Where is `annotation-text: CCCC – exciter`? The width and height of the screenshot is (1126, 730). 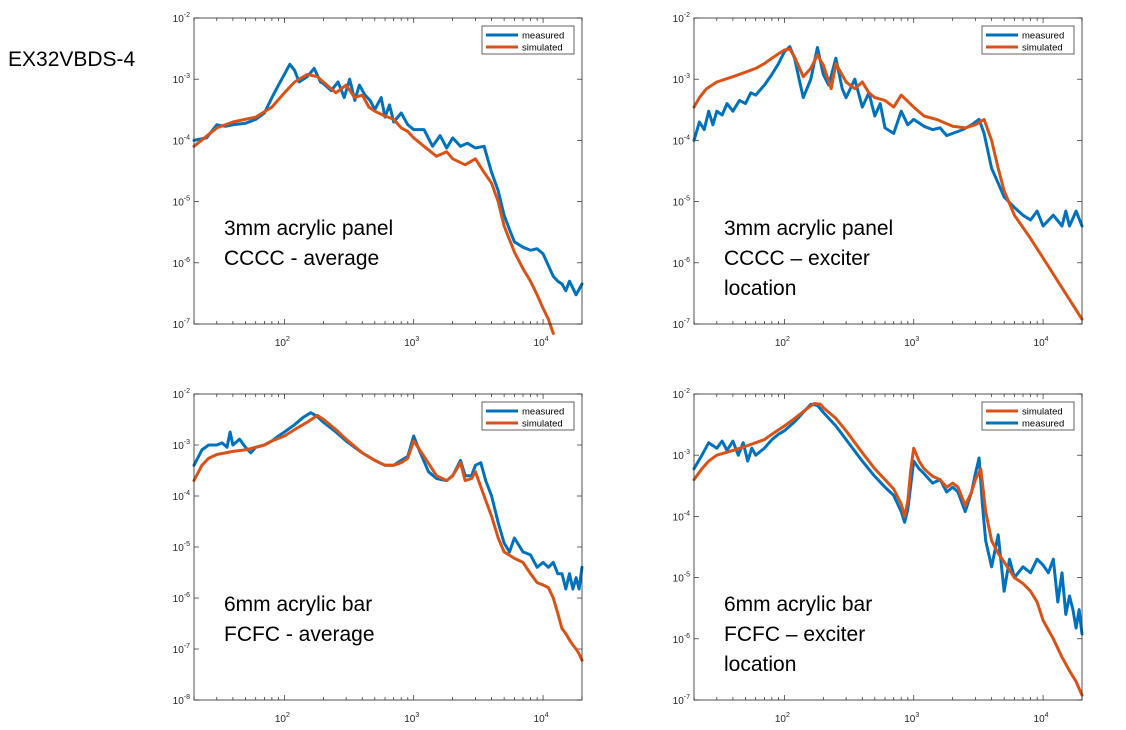 annotation-text: CCCC – exciter is located at coordinates (797, 258).